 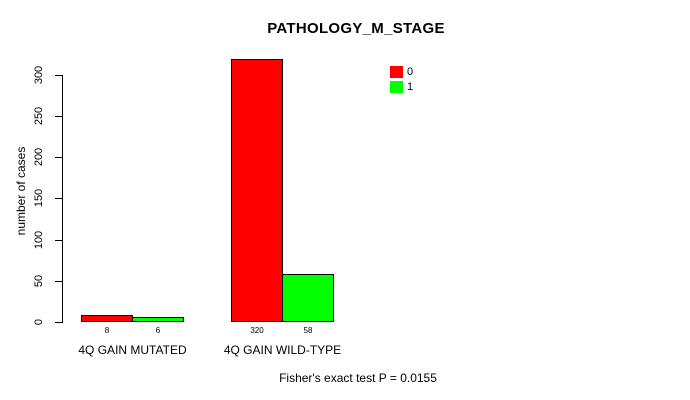 I want to click on bar-0-mutated, so click(x=107, y=318).